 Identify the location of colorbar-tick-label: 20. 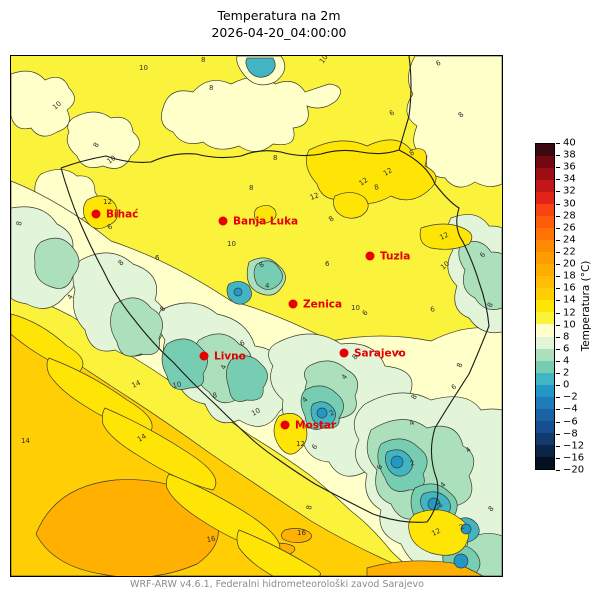
(569, 264).